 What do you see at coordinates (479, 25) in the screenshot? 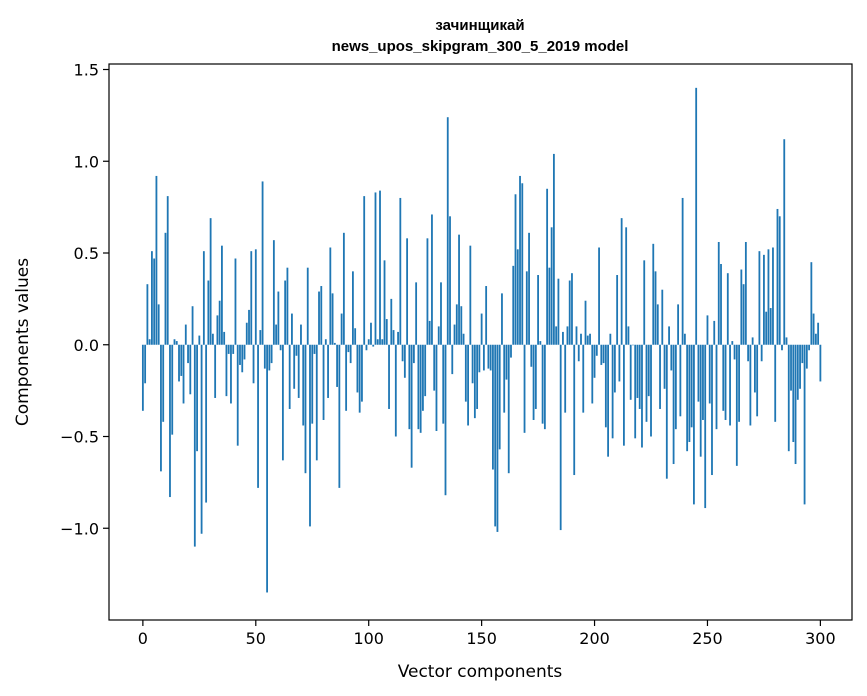
I see `chart-title: зачинщикай` at bounding box center [479, 25].